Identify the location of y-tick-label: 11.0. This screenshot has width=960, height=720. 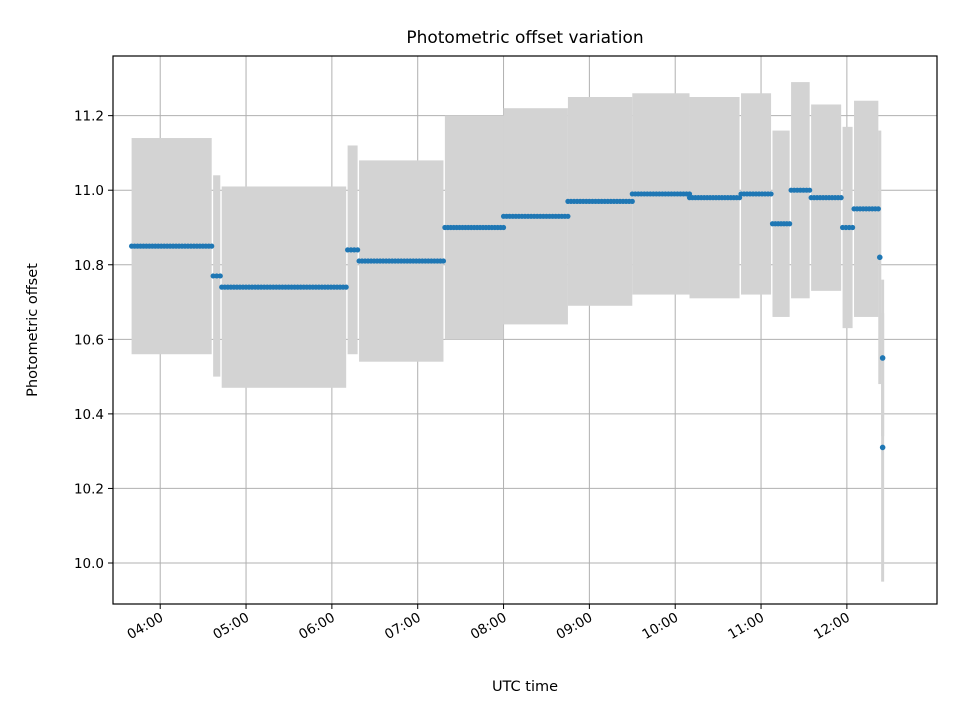
(89, 191).